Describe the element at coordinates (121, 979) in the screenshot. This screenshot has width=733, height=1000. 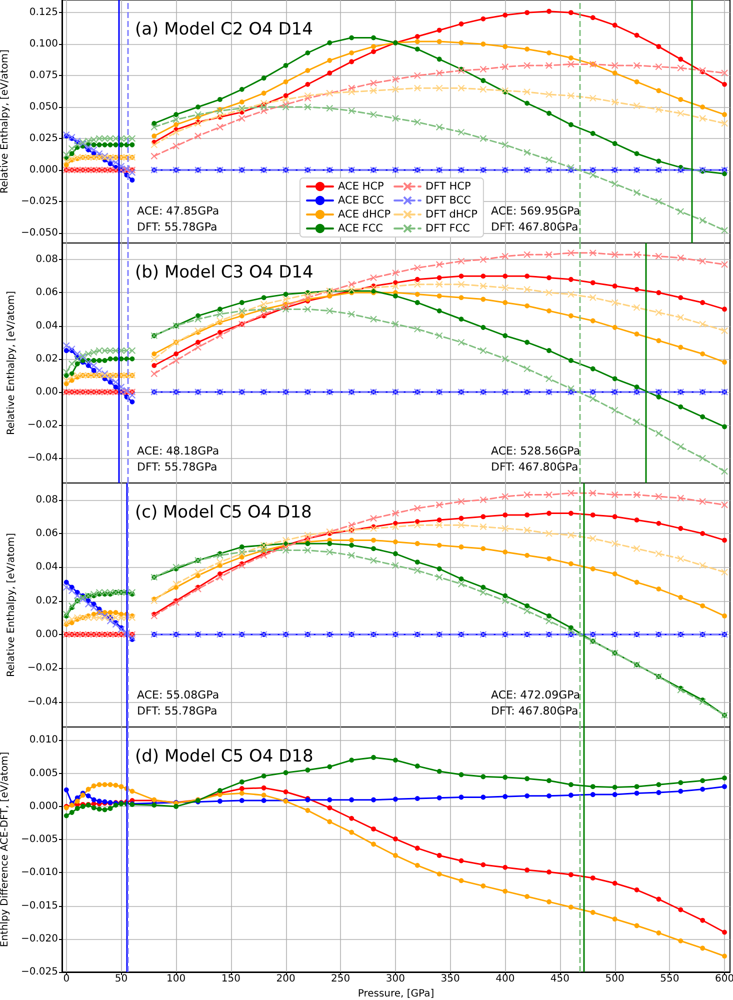
I see `x-tick-label: 50` at that location.